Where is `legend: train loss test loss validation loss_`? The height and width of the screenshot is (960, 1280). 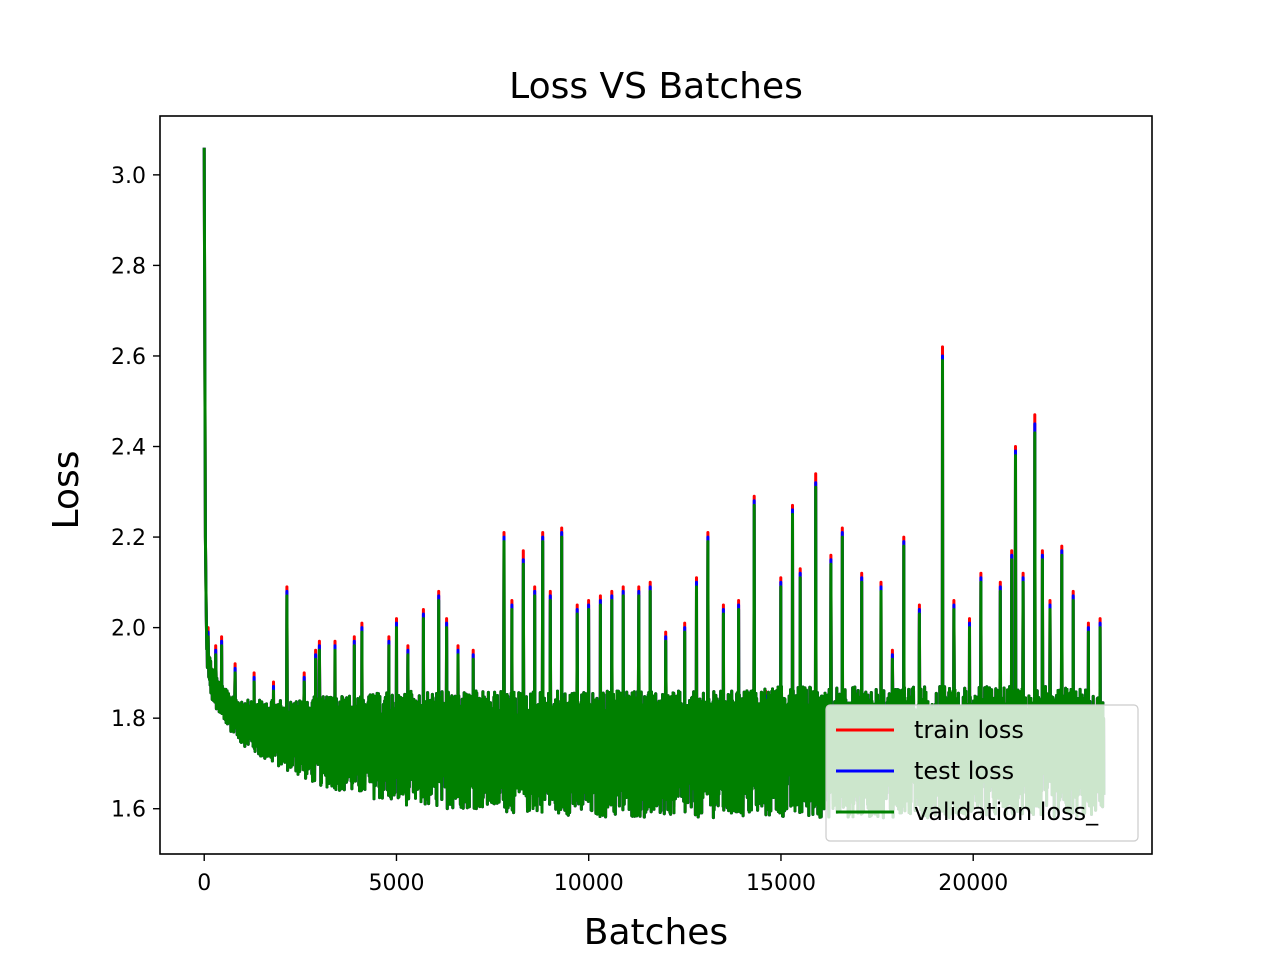
legend: train loss test loss validation loss_ is located at coordinates (982, 773).